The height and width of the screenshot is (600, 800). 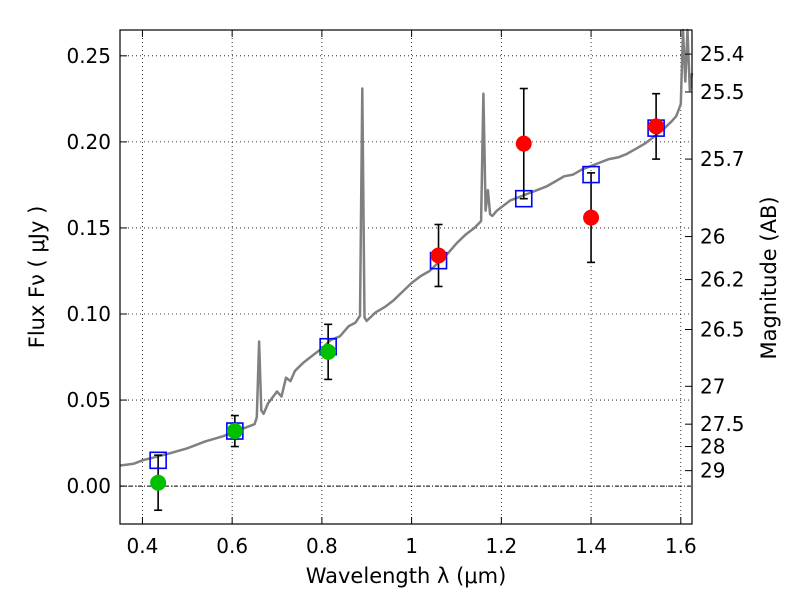 What do you see at coordinates (722, 280) in the screenshot?
I see `right-tick-label: 26.2` at bounding box center [722, 280].